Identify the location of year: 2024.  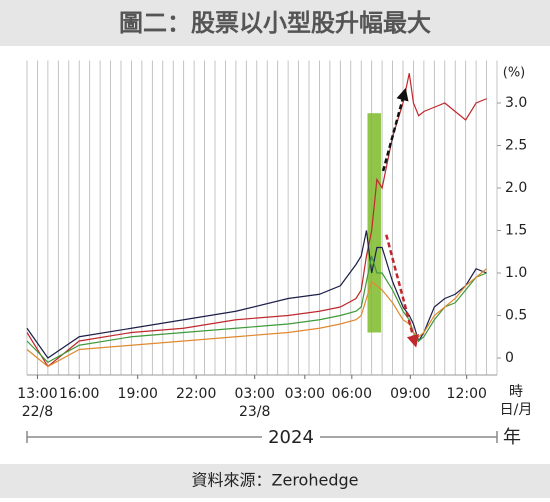
(291, 437).